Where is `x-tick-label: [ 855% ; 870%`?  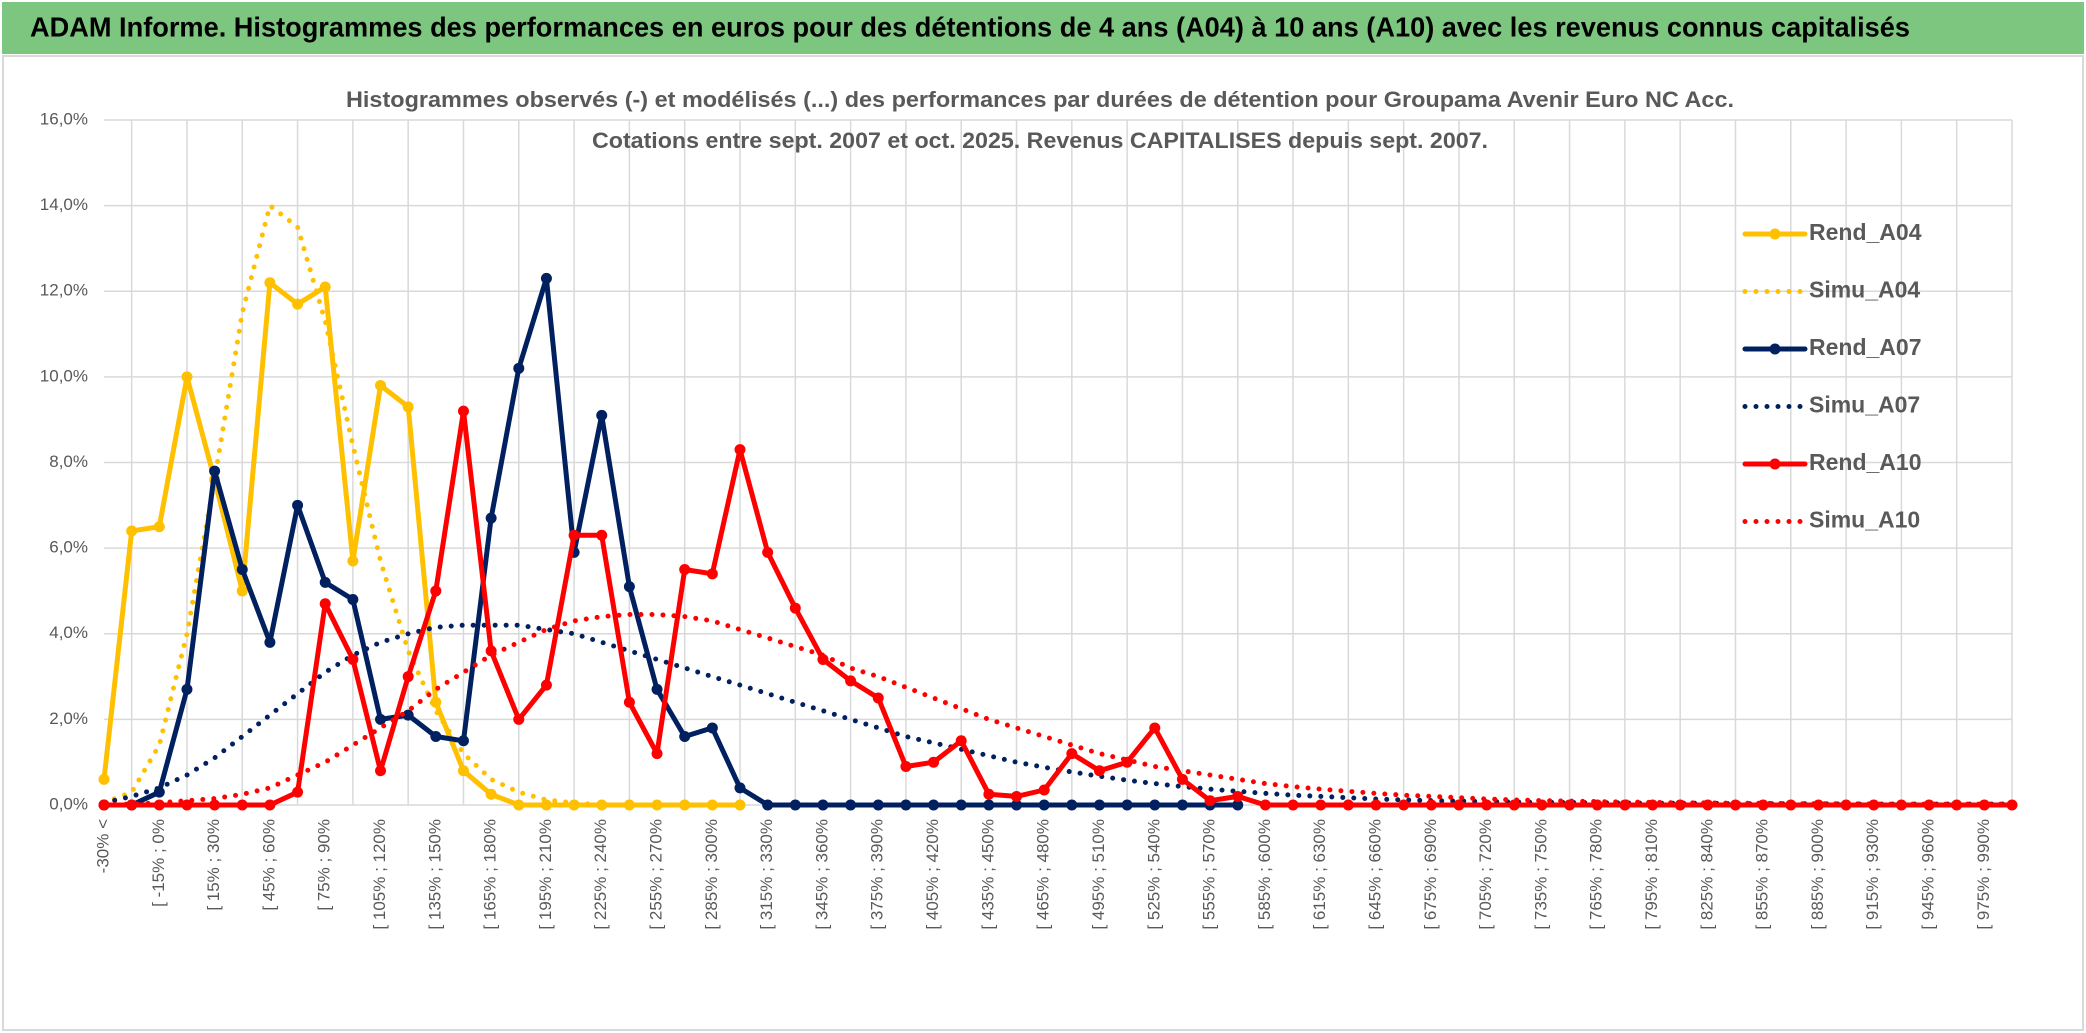
x-tick-label: [ 855% ; 870% is located at coordinates (1762, 874).